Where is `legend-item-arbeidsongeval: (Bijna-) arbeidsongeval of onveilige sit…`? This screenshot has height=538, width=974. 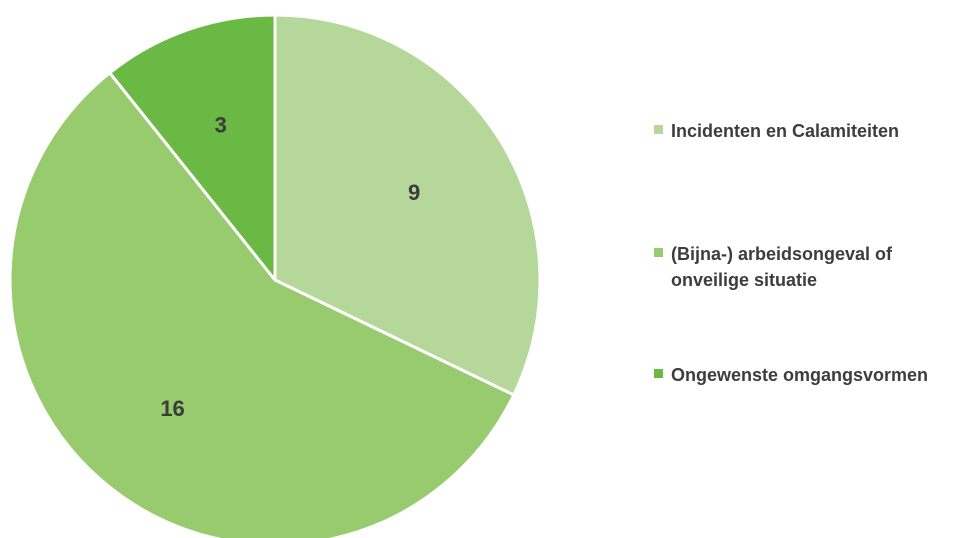 legend-item-arbeidsongeval: (Bijna-) arbeidsongeval of onveilige sit… is located at coordinates (812, 267).